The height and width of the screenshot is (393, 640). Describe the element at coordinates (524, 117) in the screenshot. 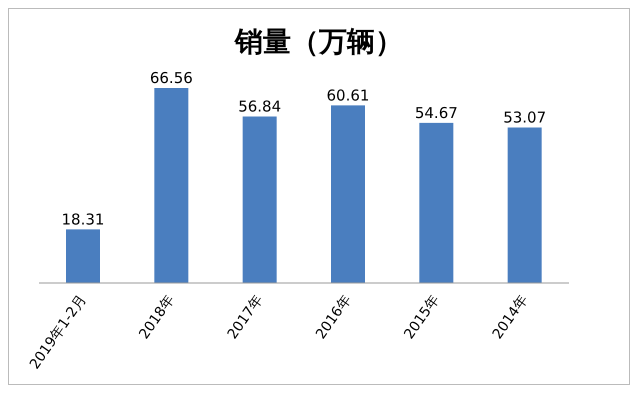

I see `data-label: 53.07` at that location.